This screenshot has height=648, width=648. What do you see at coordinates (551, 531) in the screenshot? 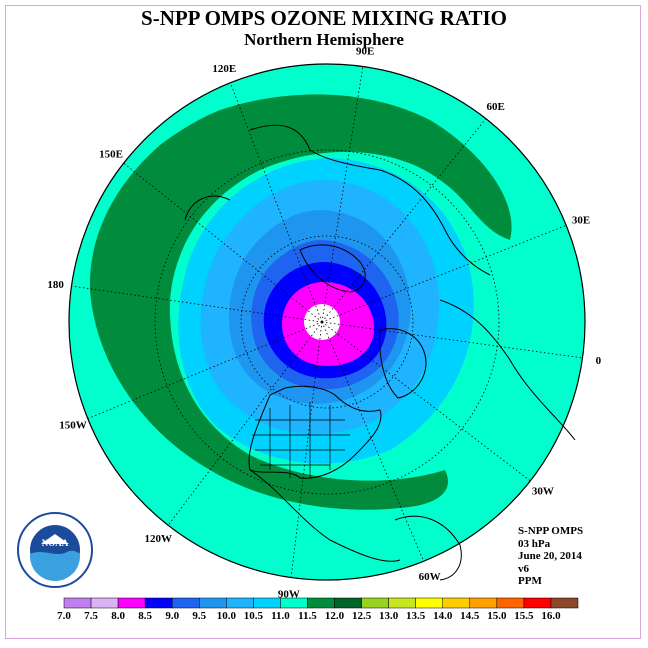
I see `info-instrument: S-NPP OMPS` at bounding box center [551, 531].